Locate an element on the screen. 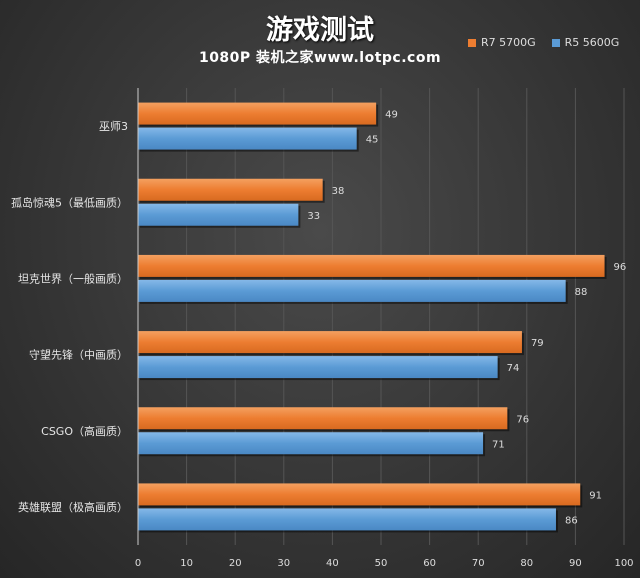 This screenshot has height=578, width=640. legend-label: R5 5600G is located at coordinates (592, 42).